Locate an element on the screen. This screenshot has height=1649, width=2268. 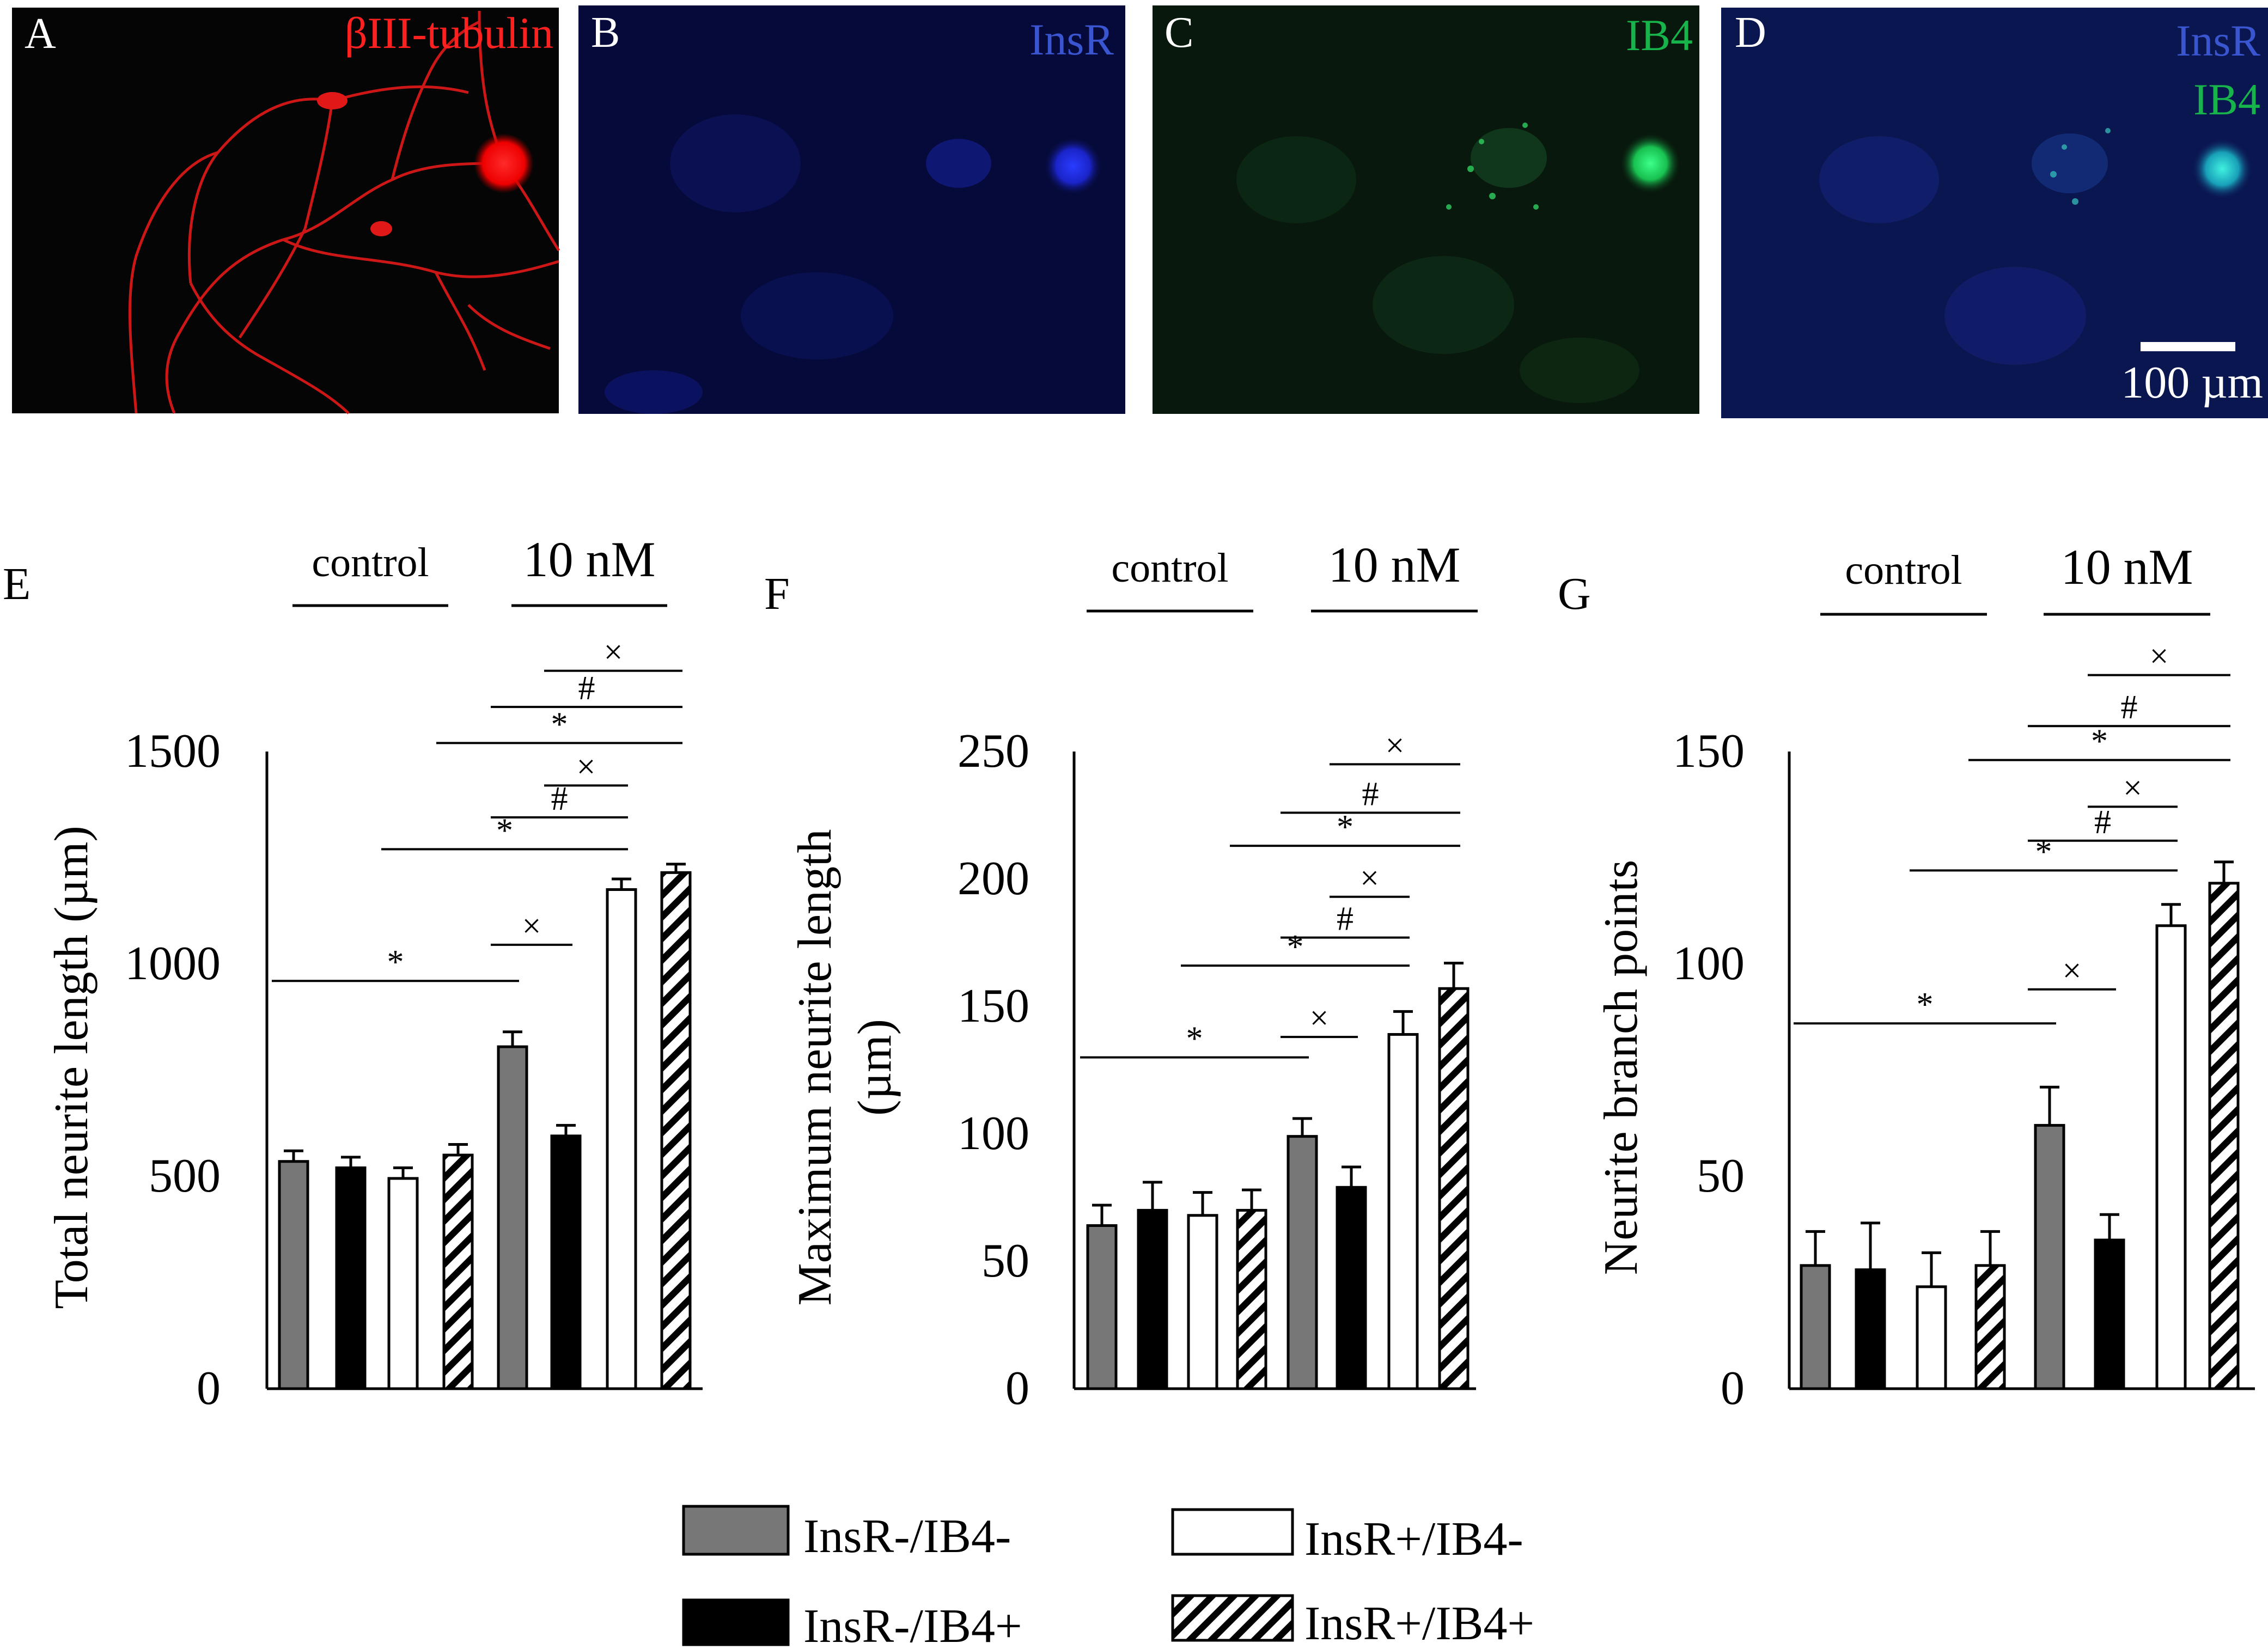
label-insr-b: InsR is located at coordinates (1071, 39).